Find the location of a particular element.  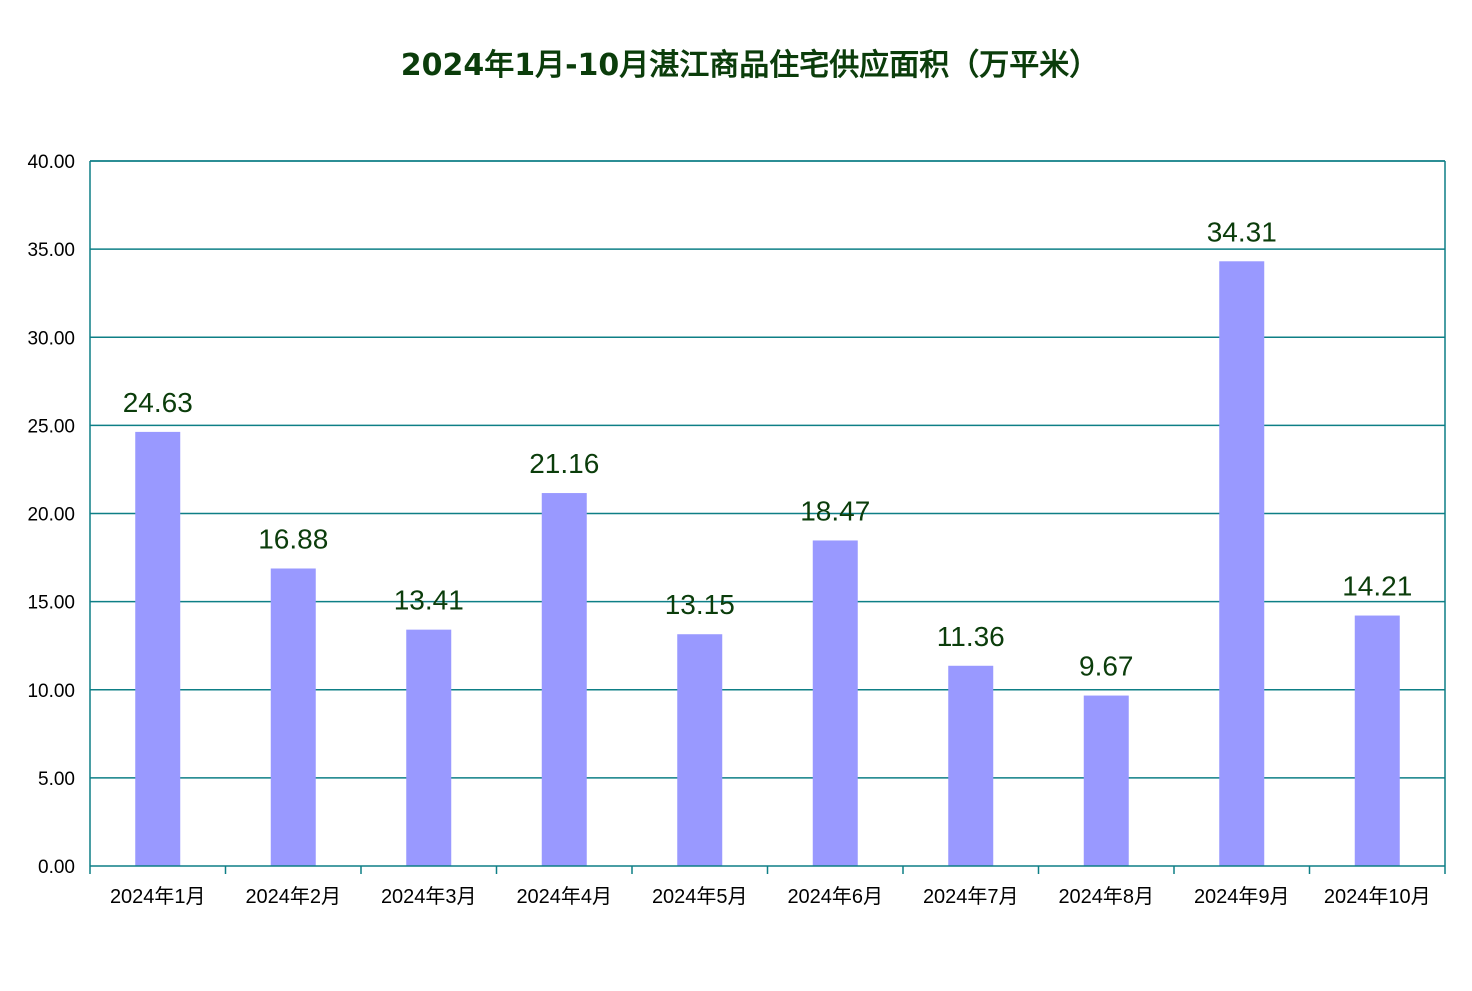

x-tick-label: 2024年3月 is located at coordinates (429, 896).